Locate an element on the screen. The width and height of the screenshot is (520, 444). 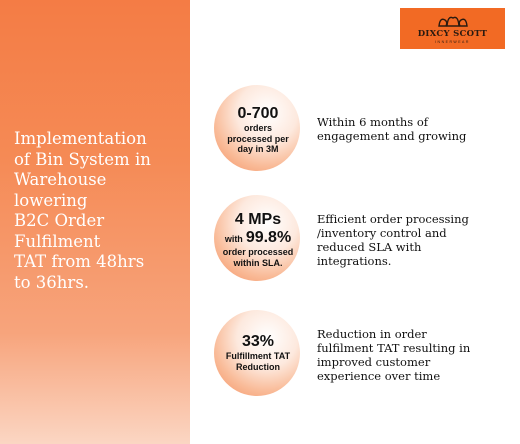
headline-line: TAT from 48hrs is located at coordinates (79, 261).